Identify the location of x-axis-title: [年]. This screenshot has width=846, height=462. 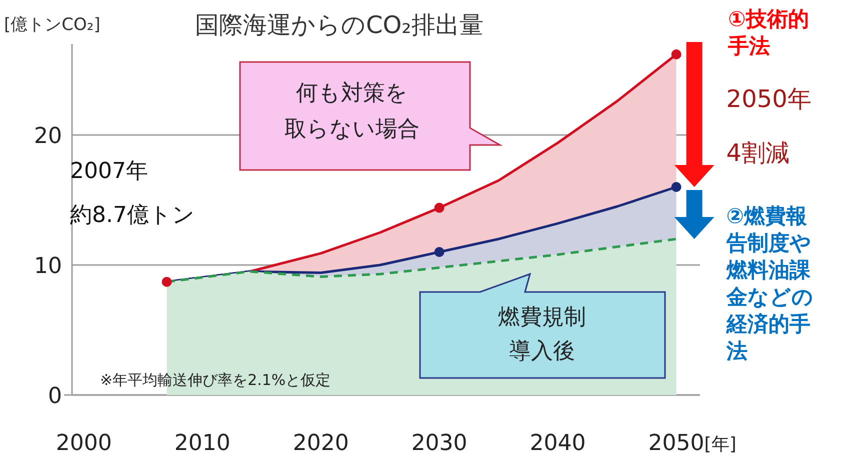
(720, 444).